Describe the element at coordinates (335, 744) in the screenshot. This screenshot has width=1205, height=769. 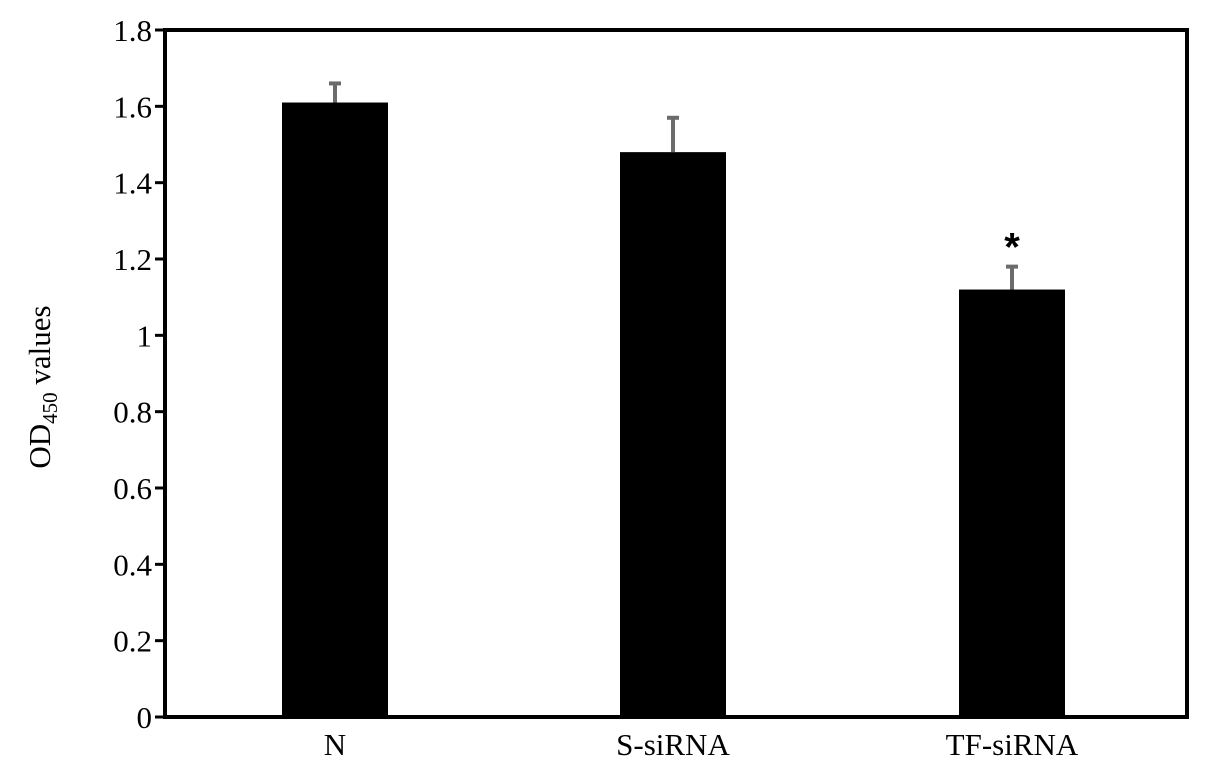
I see `x-tick-label: N` at that location.